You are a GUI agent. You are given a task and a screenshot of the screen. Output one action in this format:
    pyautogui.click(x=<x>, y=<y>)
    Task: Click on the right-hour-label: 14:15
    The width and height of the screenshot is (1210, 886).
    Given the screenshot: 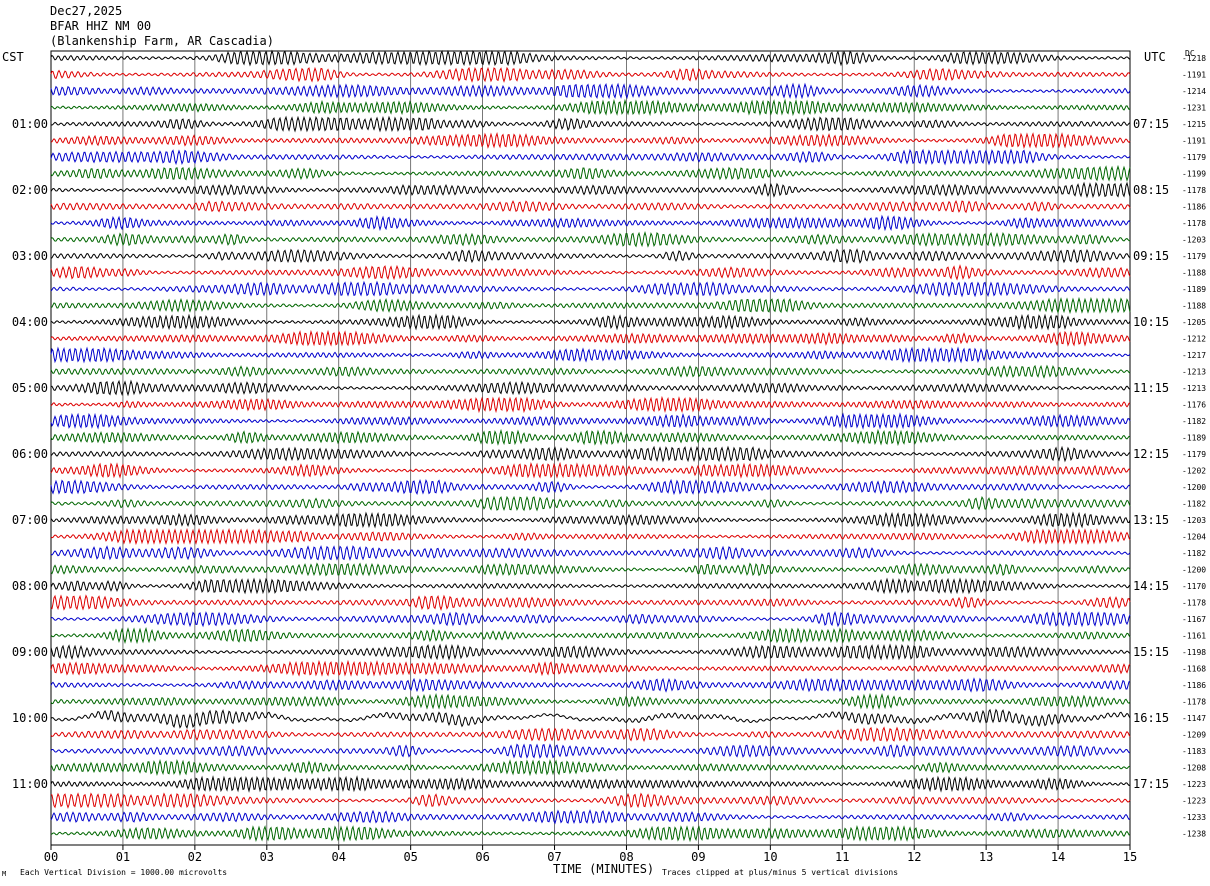 What is the action you would take?
    pyautogui.click(x=1151, y=586)
    